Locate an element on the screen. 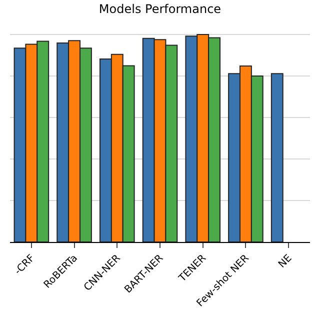 This screenshot has height=320, width=320. chart-title: Models Performance is located at coordinates (160, 9).